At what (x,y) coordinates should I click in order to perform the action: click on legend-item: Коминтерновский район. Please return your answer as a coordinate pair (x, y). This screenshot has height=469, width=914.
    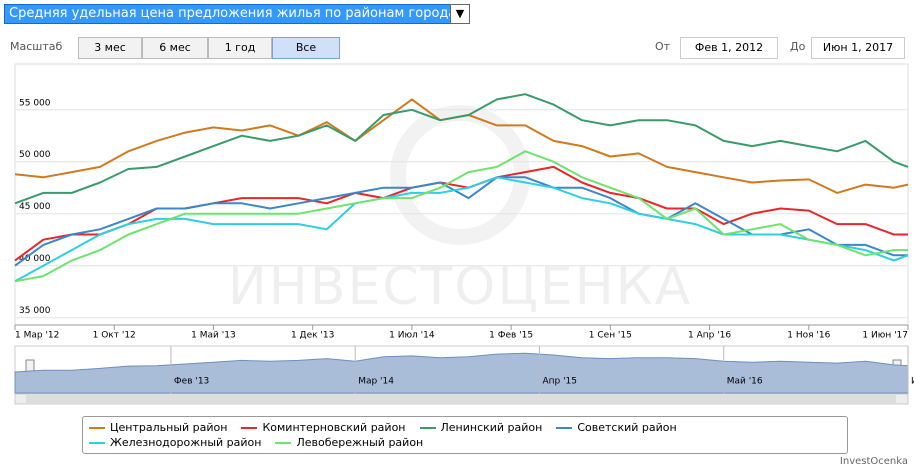
    Looking at the image, I should click on (323, 427).